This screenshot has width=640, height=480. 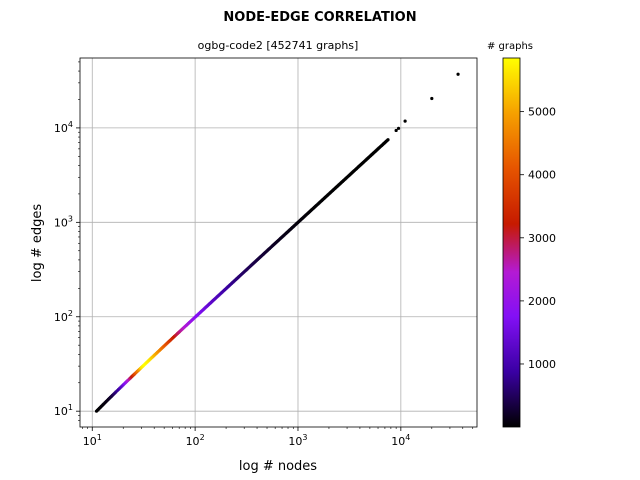 I want to click on x-tick-label: 10², so click(x=195, y=440).